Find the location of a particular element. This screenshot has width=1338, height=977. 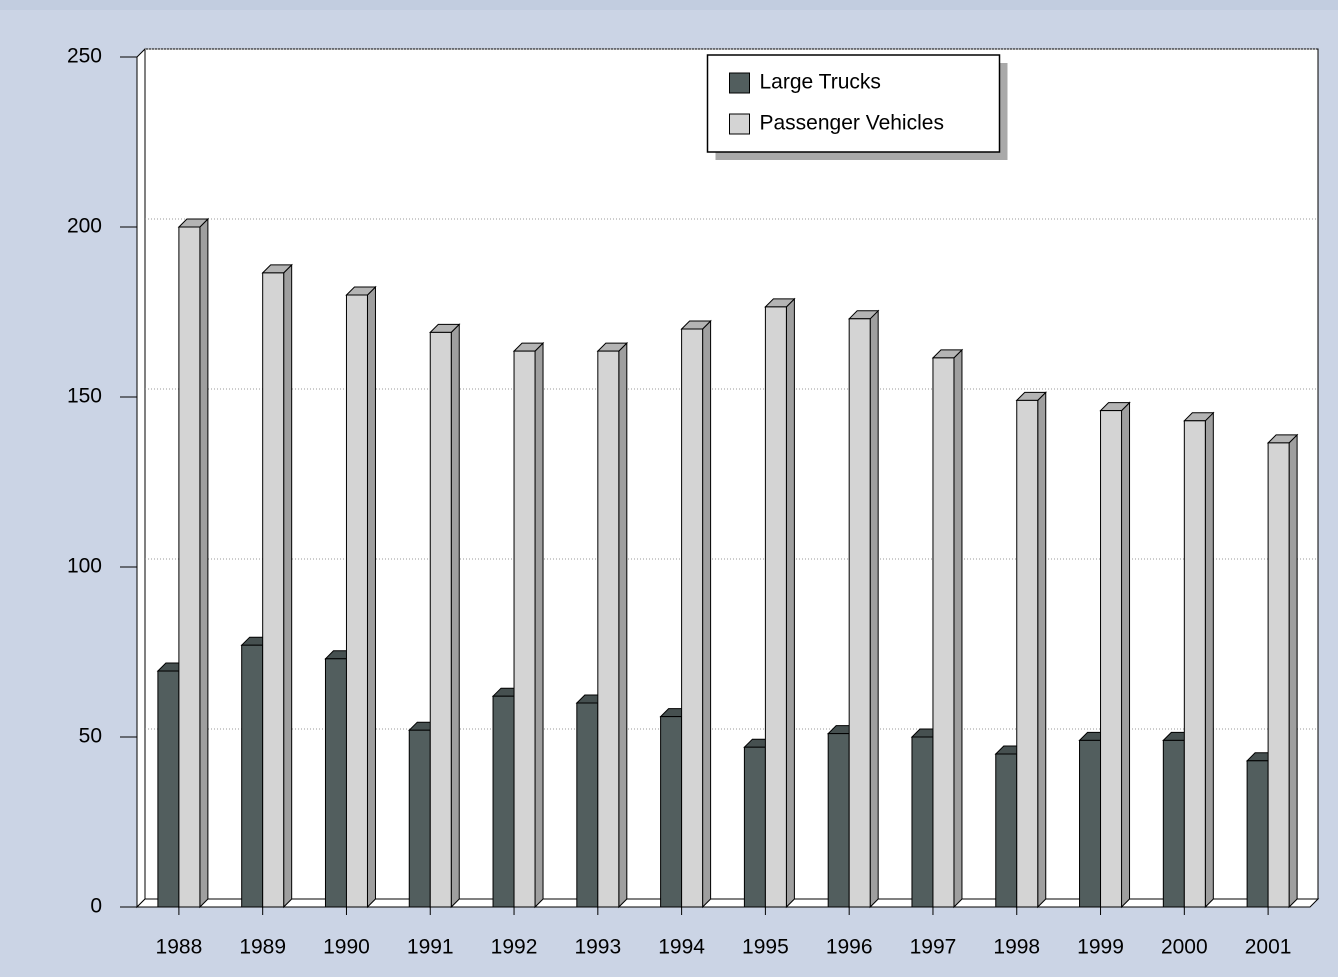

y-tick-label: 100 is located at coordinates (84, 566).